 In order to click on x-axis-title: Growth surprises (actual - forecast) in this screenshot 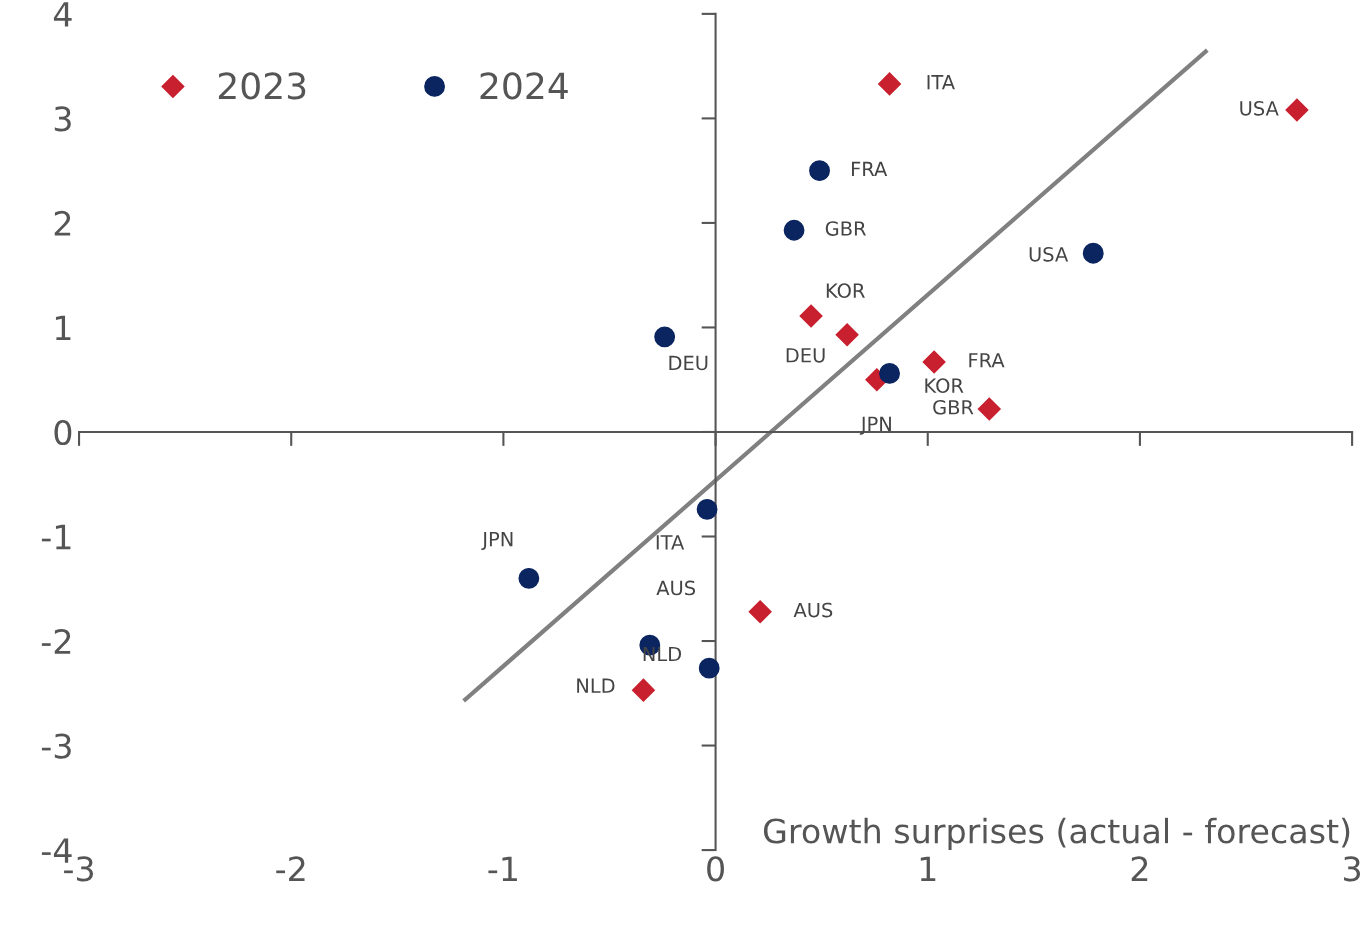, I will do `click(1056, 834)`.